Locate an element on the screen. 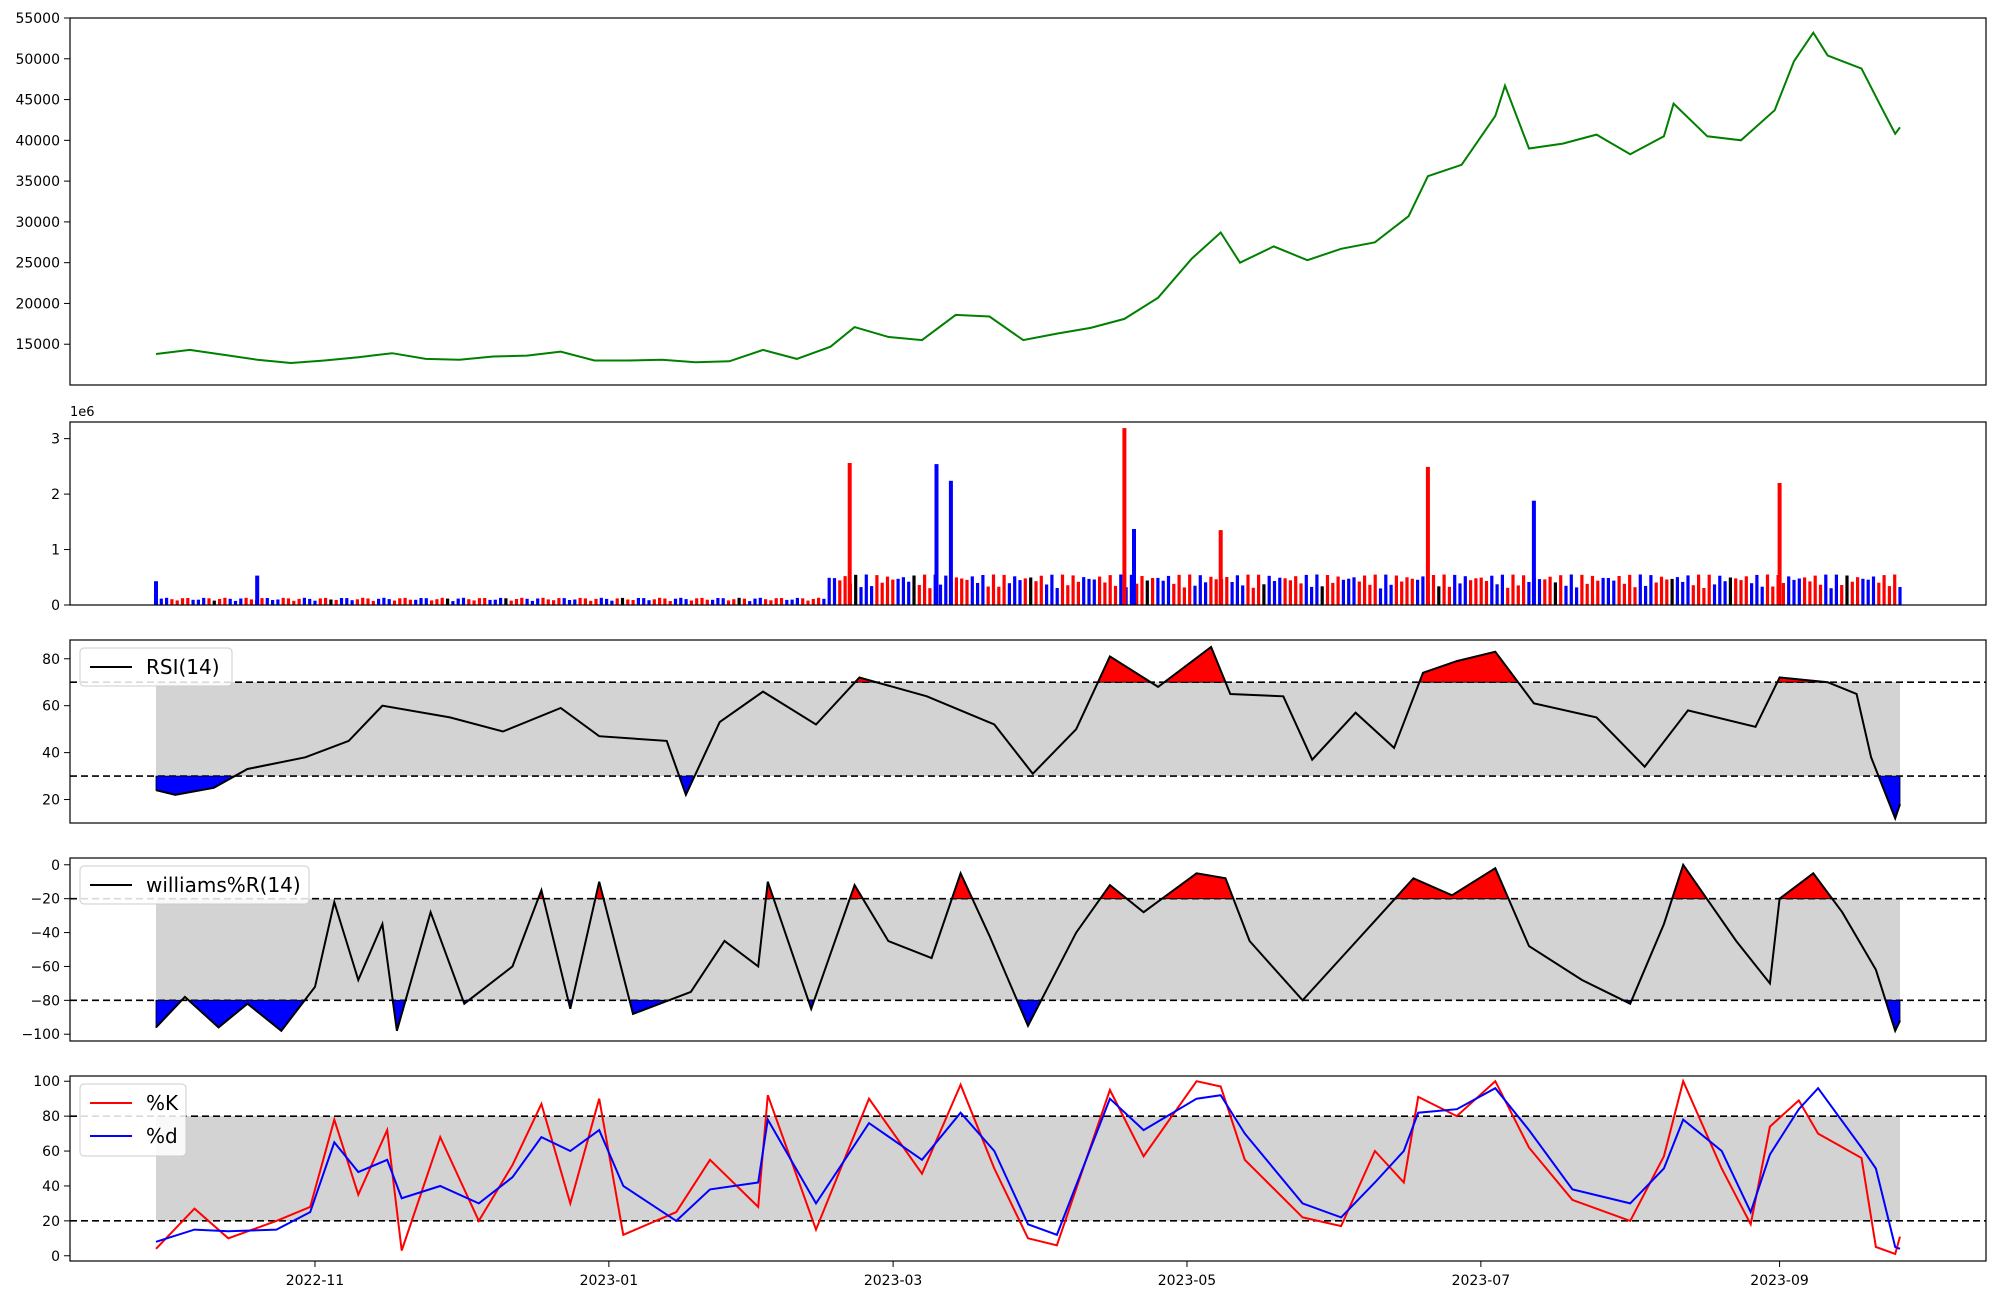  price-ytick-label: 55000 is located at coordinates (37, 19).